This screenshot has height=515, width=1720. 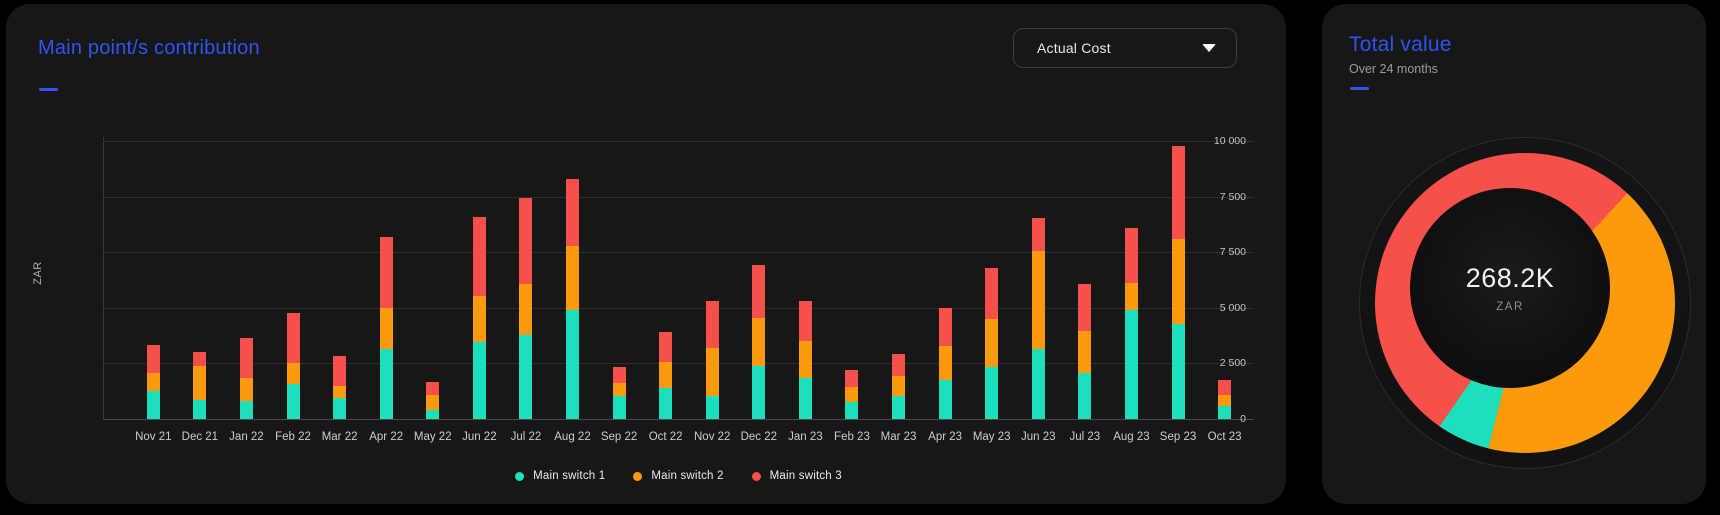 What do you see at coordinates (1393, 69) in the screenshot?
I see `total-value-subtitle: Over 24 months` at bounding box center [1393, 69].